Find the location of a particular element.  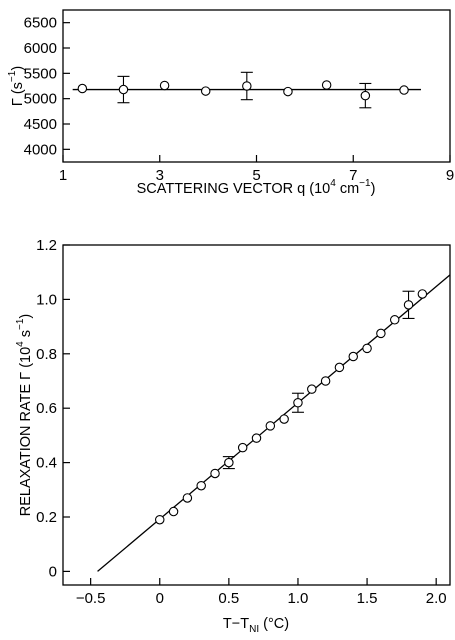

data-points-top is located at coordinates (243, 90).